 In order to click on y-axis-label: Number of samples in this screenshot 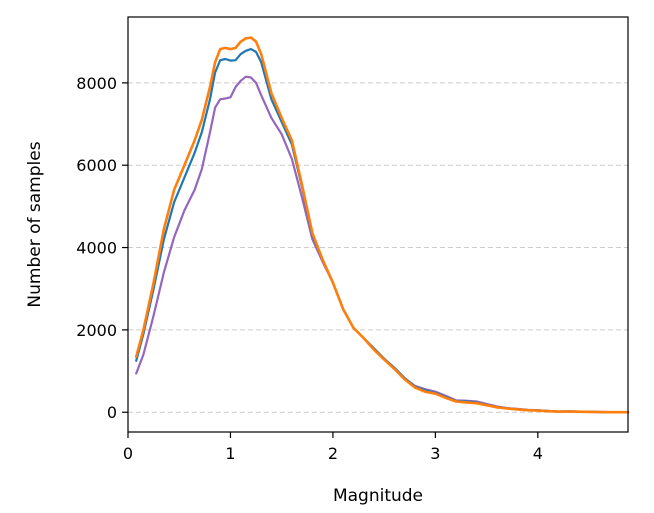, I will do `click(35, 224)`.